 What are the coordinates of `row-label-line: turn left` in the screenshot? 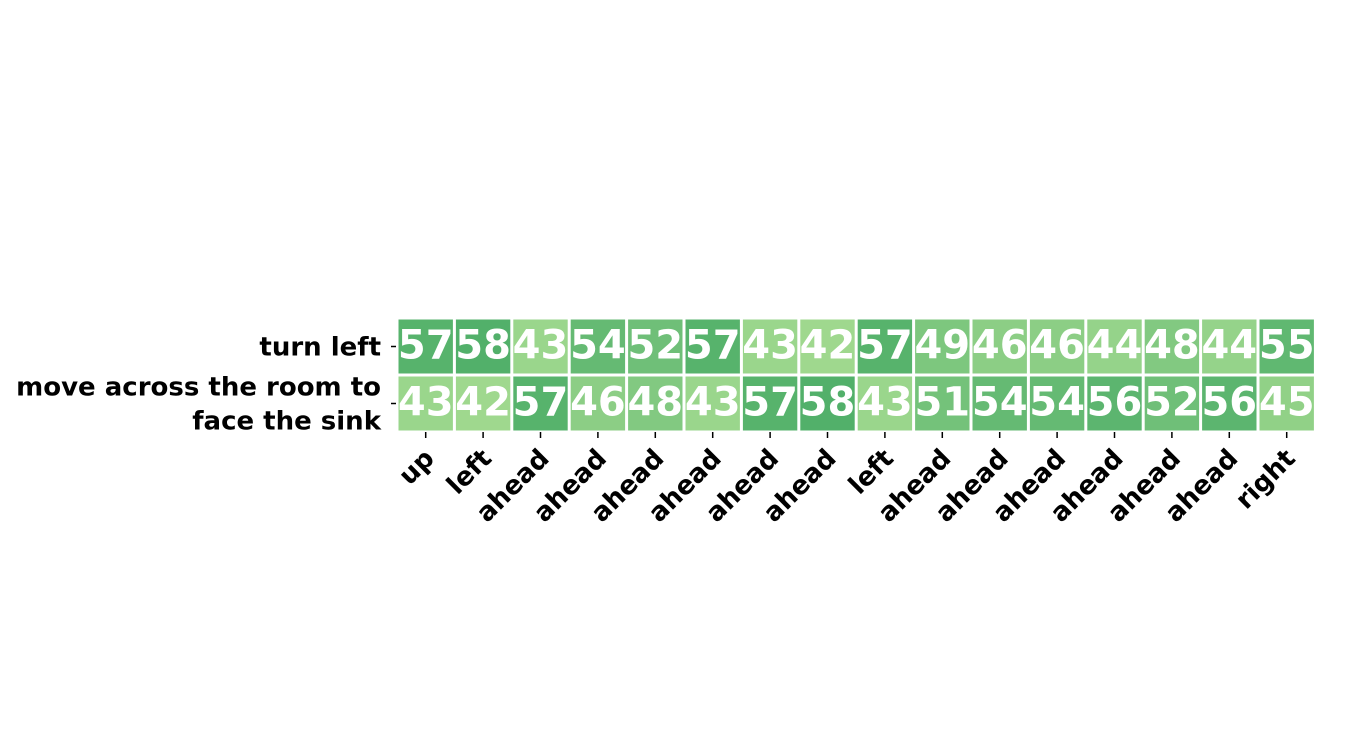 It's located at (320, 348).